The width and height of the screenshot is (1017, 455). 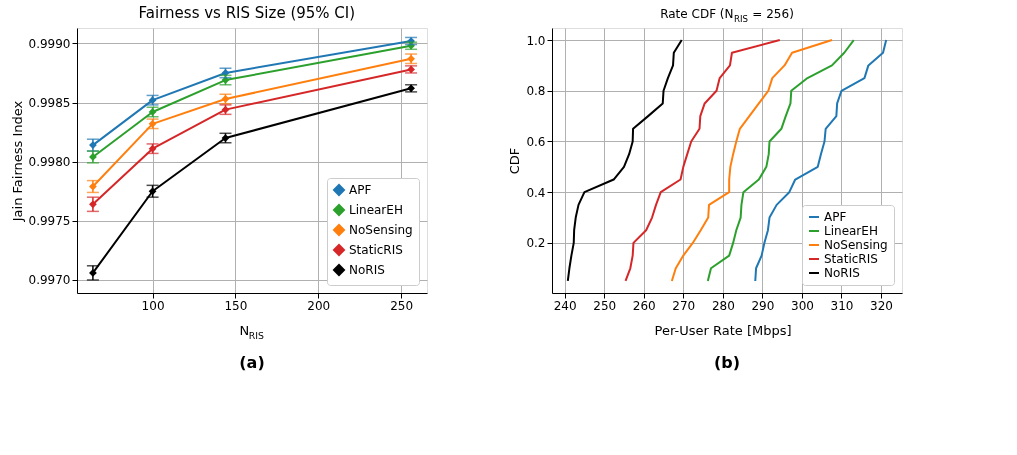 I want to click on x-tick-label: 200, so click(x=319, y=305).